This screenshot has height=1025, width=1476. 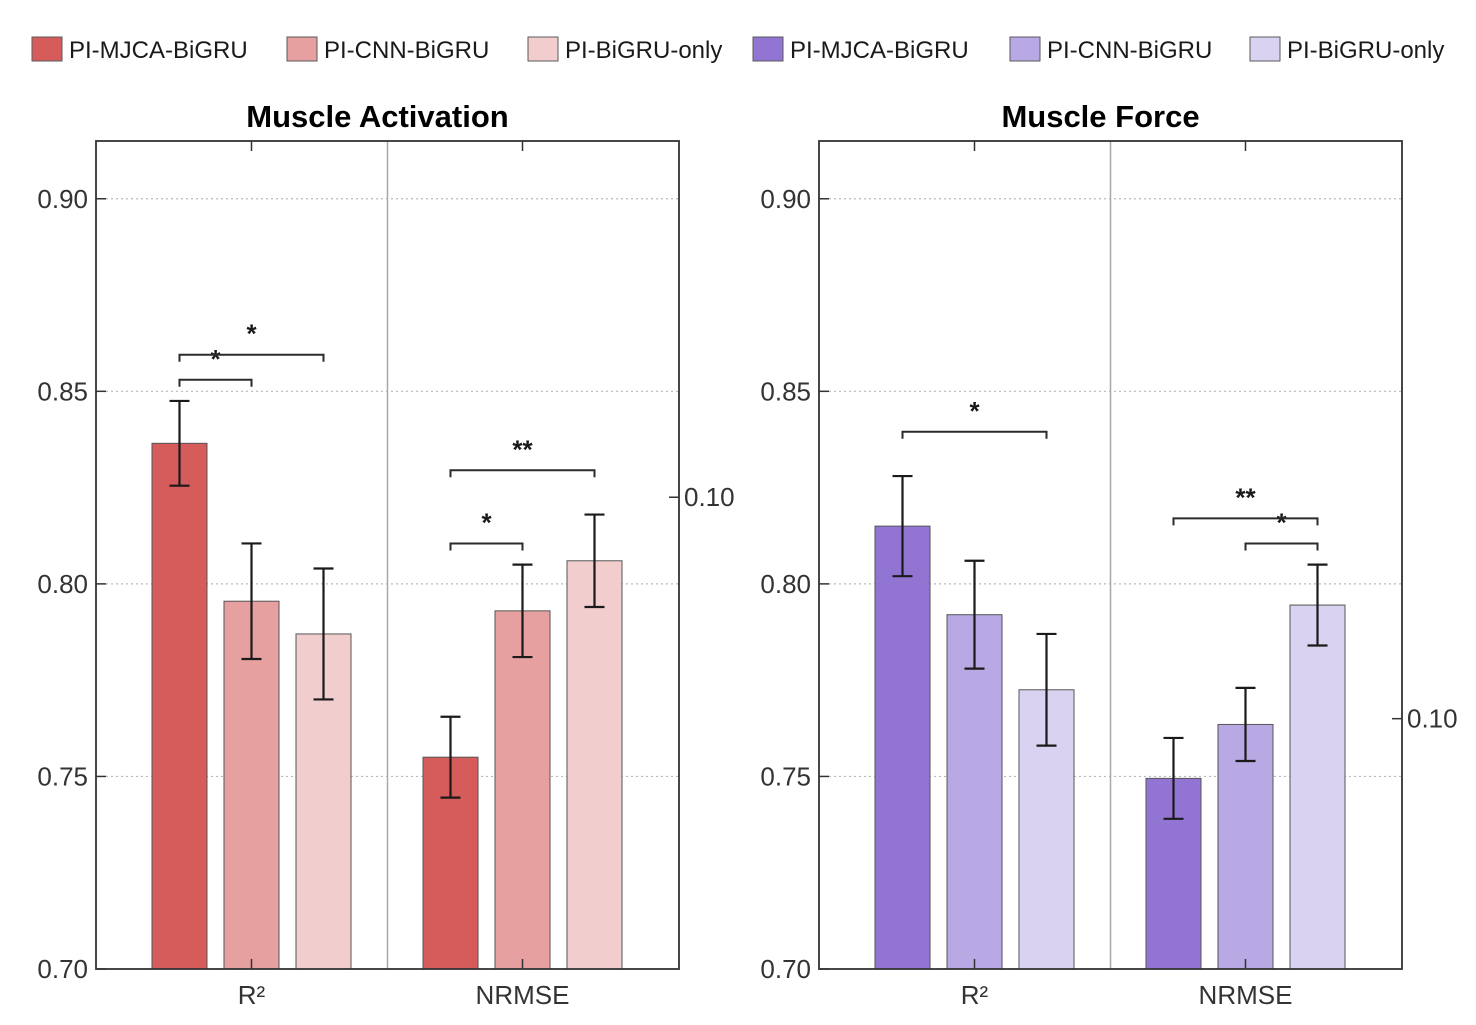 What do you see at coordinates (1100, 116) in the screenshot?
I see `chart-title: Muscle Force` at bounding box center [1100, 116].